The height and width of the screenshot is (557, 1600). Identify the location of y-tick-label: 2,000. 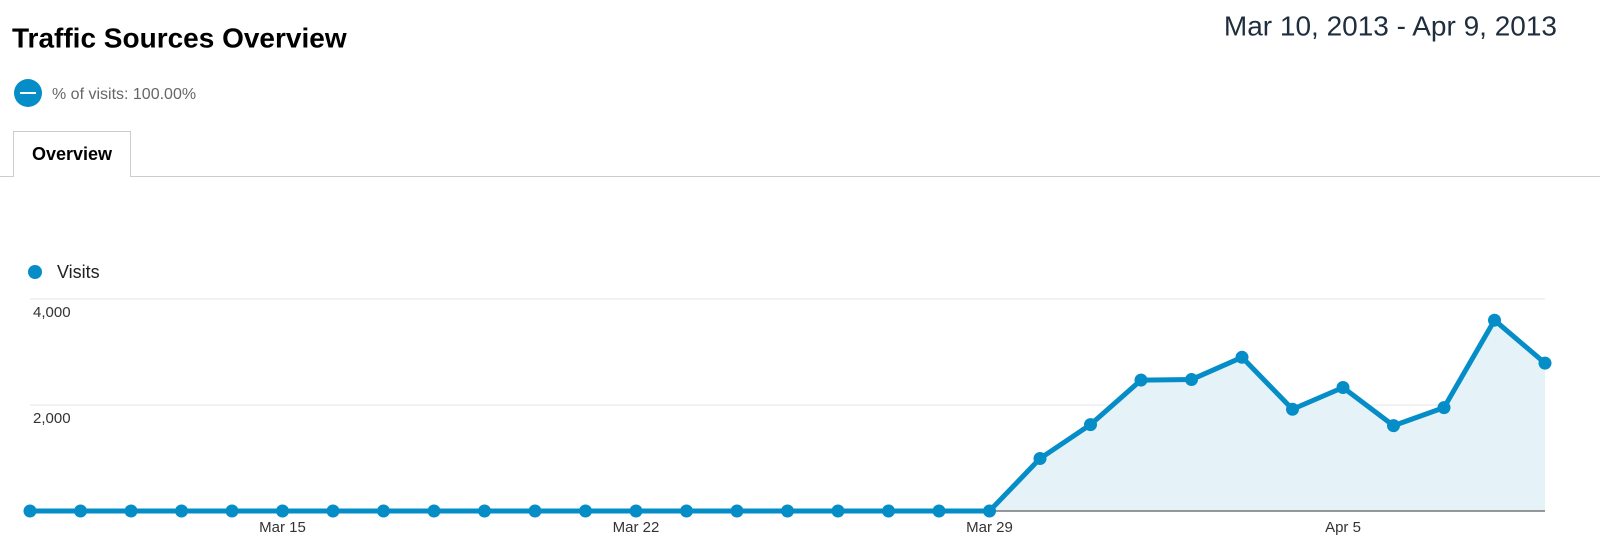
(52, 418).